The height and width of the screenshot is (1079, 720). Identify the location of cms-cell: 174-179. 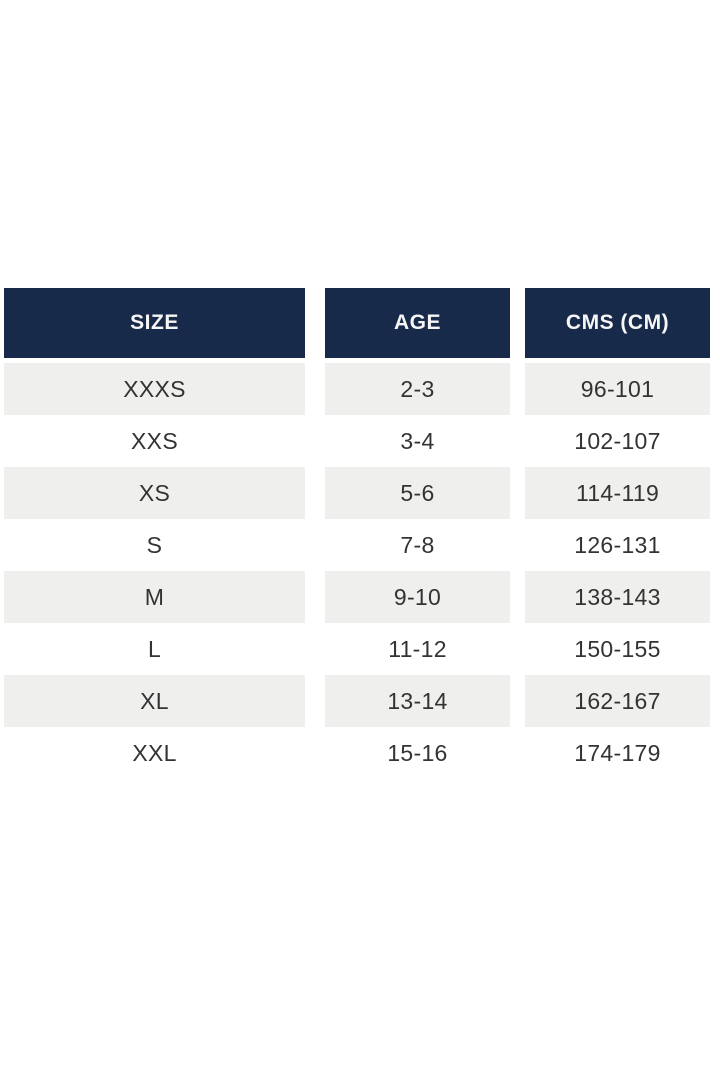
(617, 753).